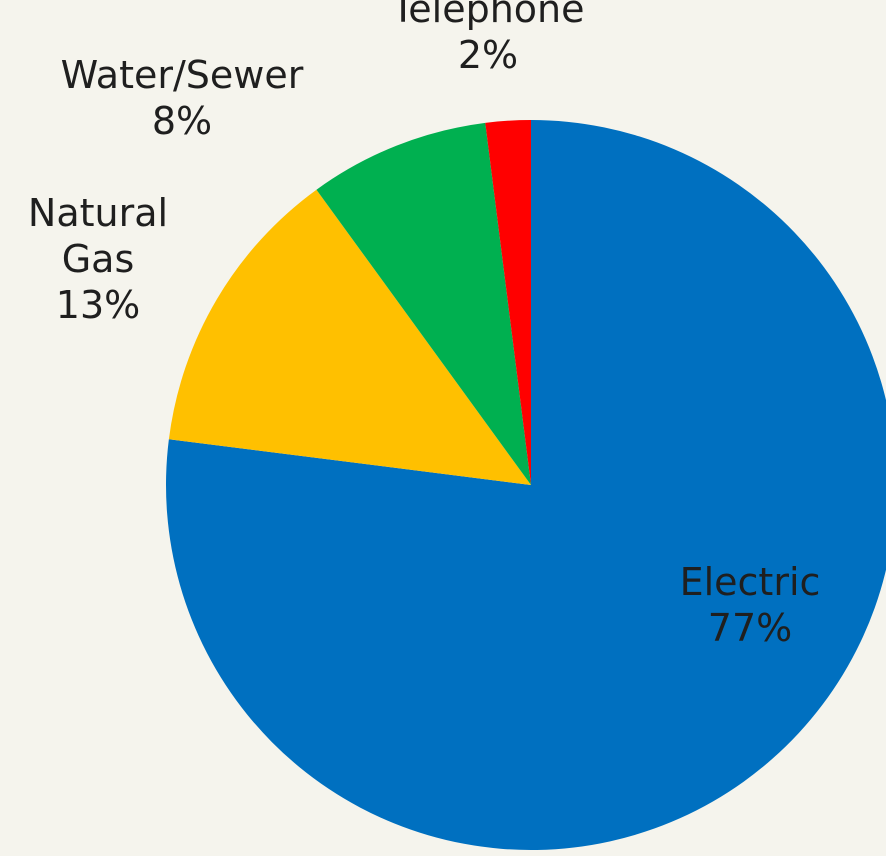  I want to click on data-label-line: 2%, so click(488, 55).